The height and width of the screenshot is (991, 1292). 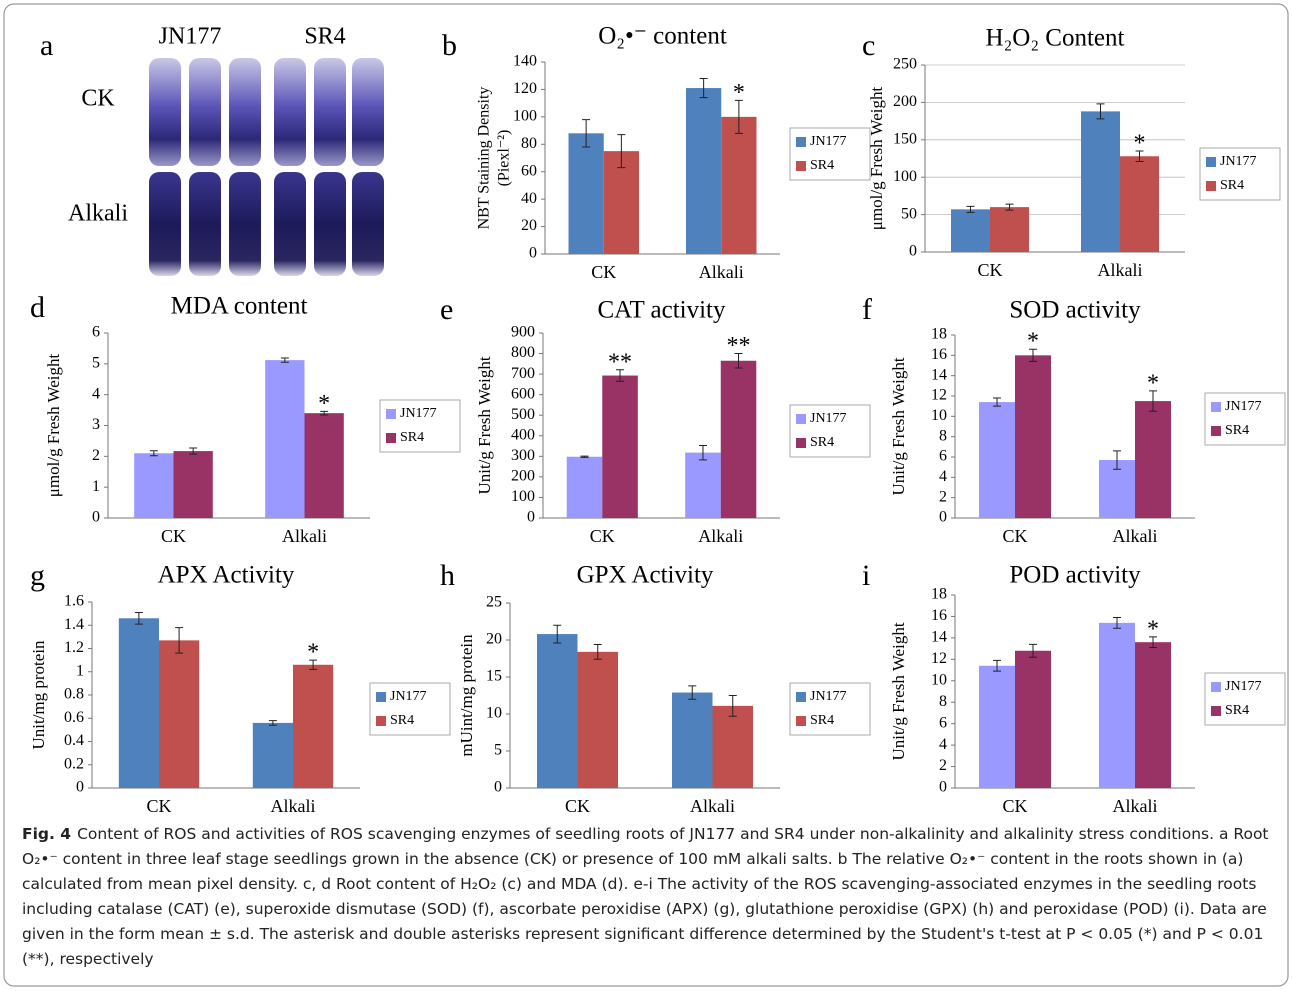 What do you see at coordinates (449, 45) in the screenshot?
I see `panel-letter: b` at bounding box center [449, 45].